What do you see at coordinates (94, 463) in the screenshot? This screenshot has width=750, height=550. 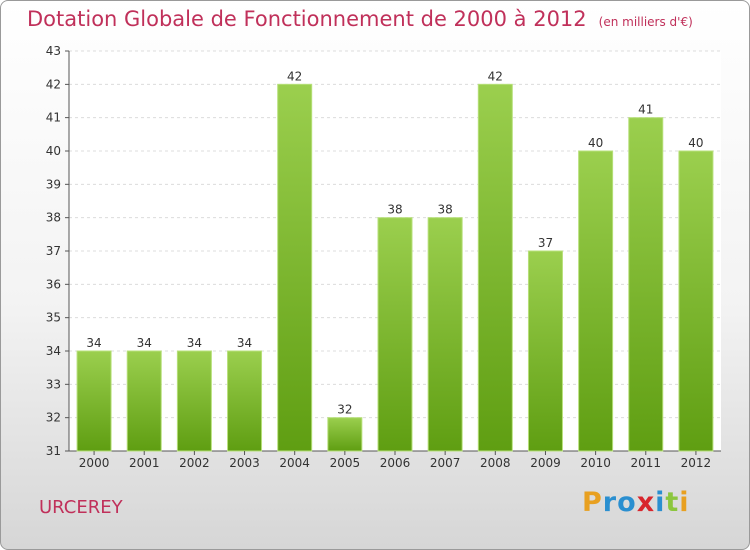 I see `x-tick-label: 2000` at bounding box center [94, 463].